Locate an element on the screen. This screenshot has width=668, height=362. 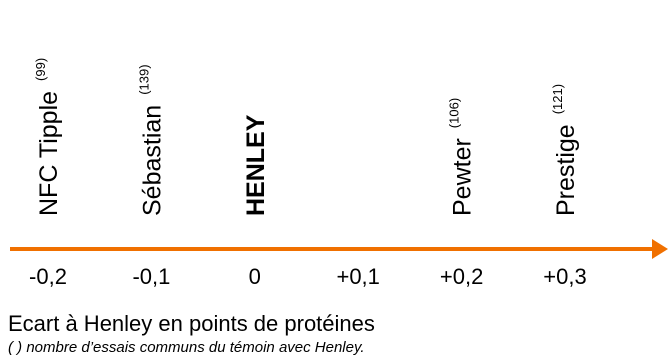
variety-point: NFC Tipple (99) is located at coordinates (48, 137).